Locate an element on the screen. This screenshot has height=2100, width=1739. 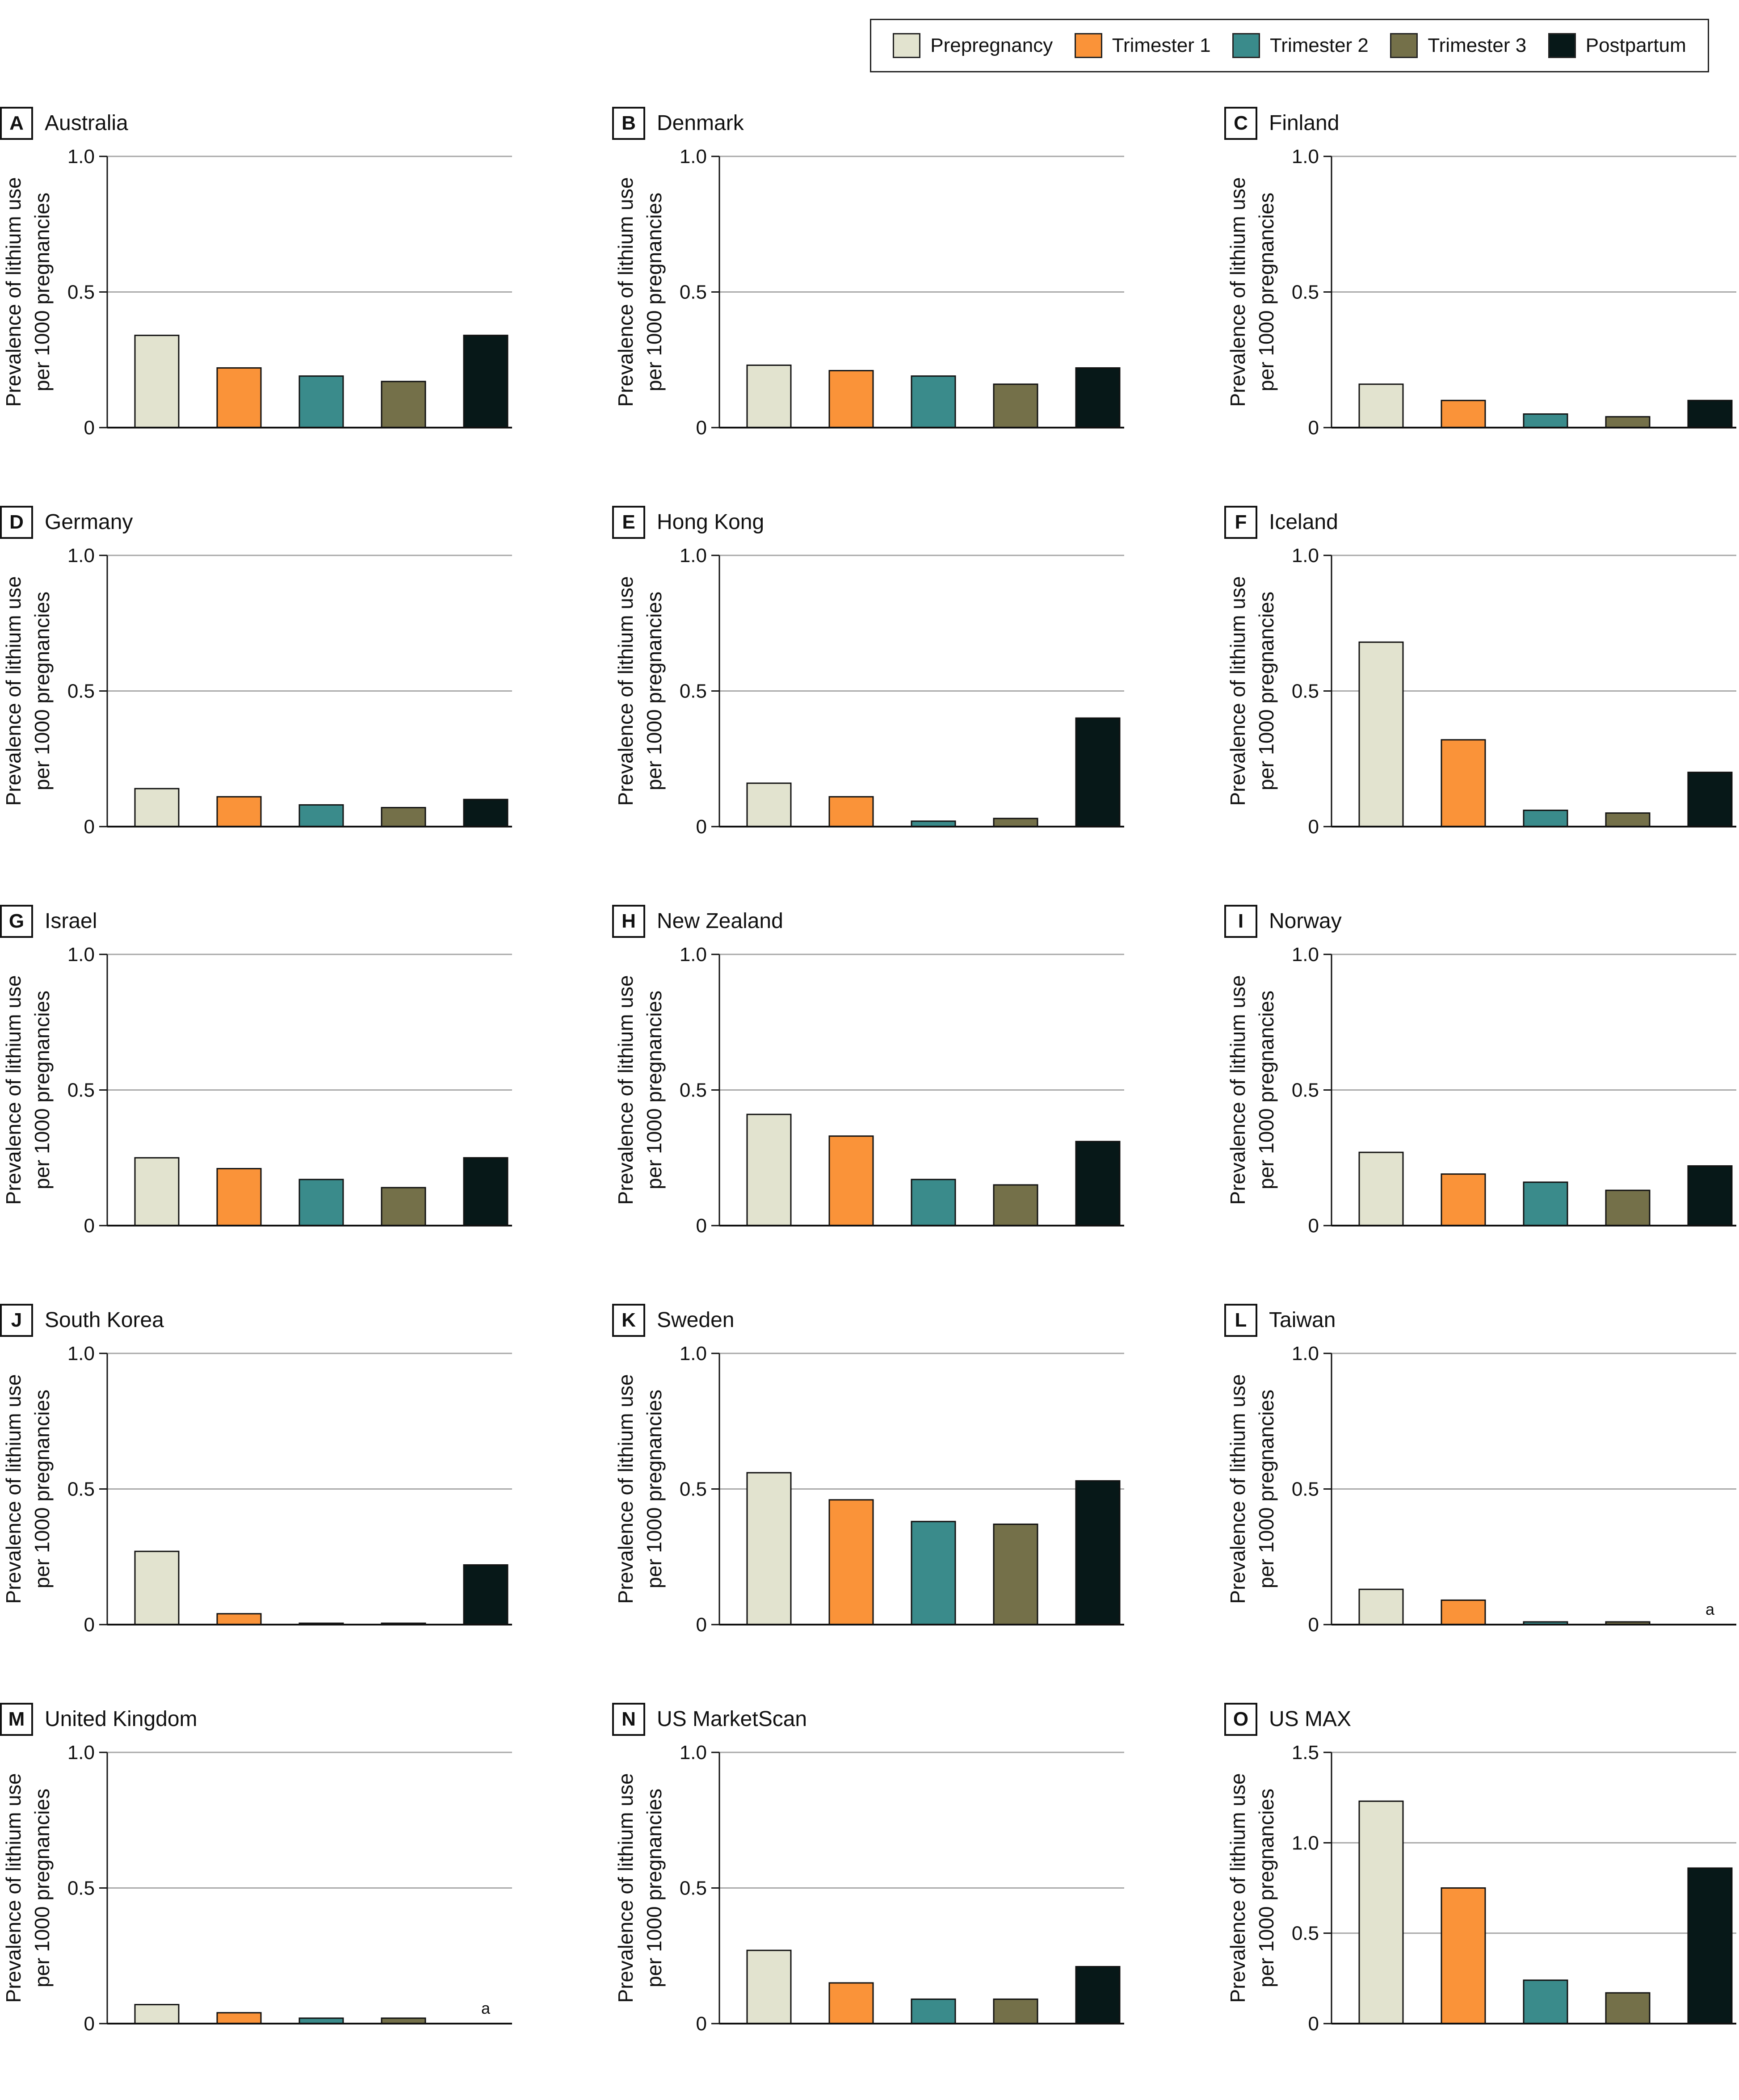
panel-title: Norway is located at coordinates (1305, 921).